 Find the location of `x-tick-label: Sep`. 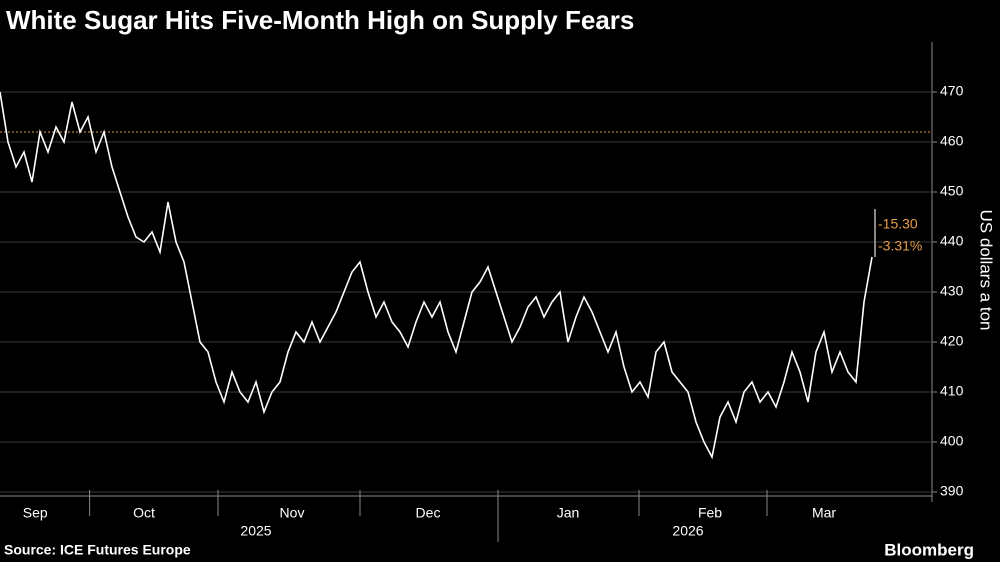

x-tick-label: Sep is located at coordinates (35, 513).